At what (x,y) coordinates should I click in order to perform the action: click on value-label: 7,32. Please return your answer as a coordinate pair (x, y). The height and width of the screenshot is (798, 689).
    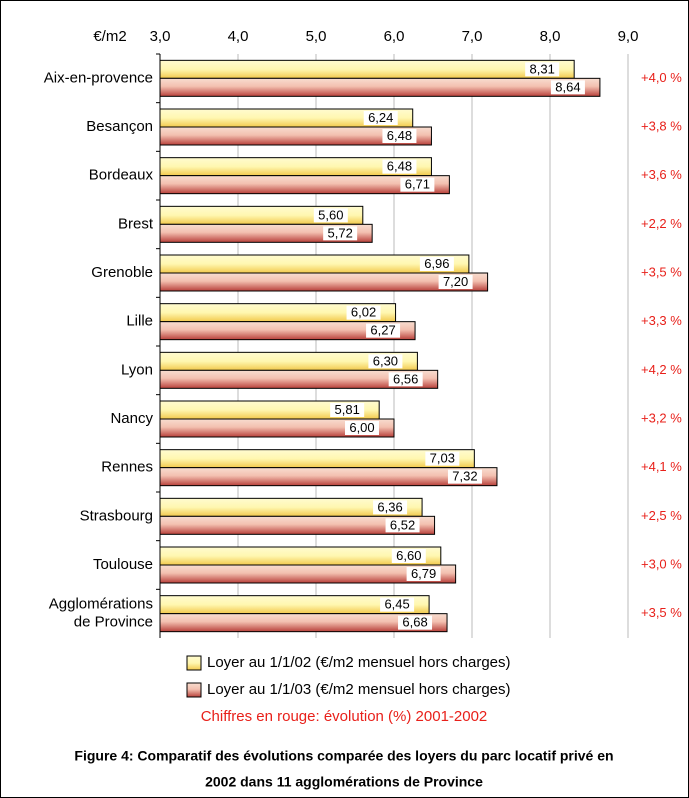
    Looking at the image, I should click on (464, 476).